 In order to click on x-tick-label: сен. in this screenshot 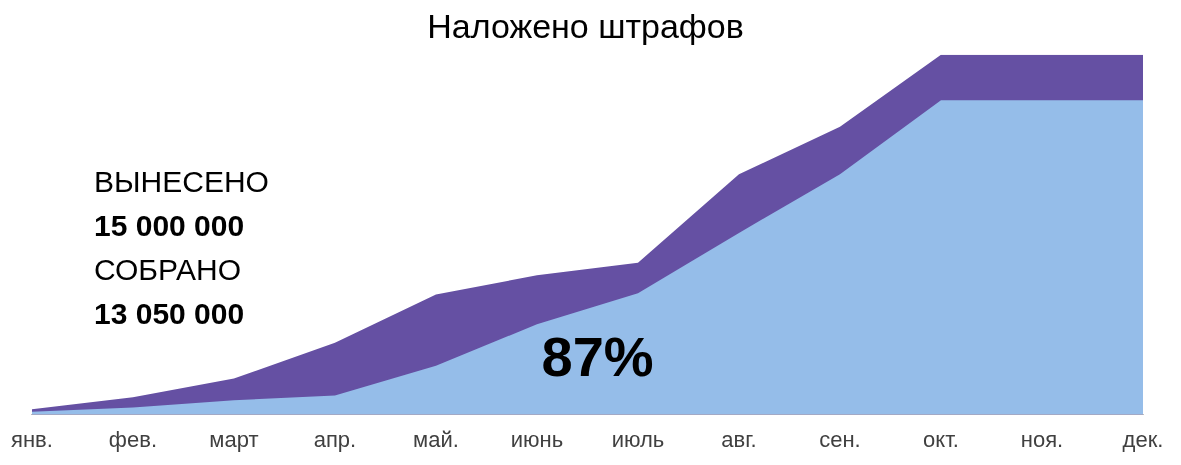, I will do `click(840, 439)`.